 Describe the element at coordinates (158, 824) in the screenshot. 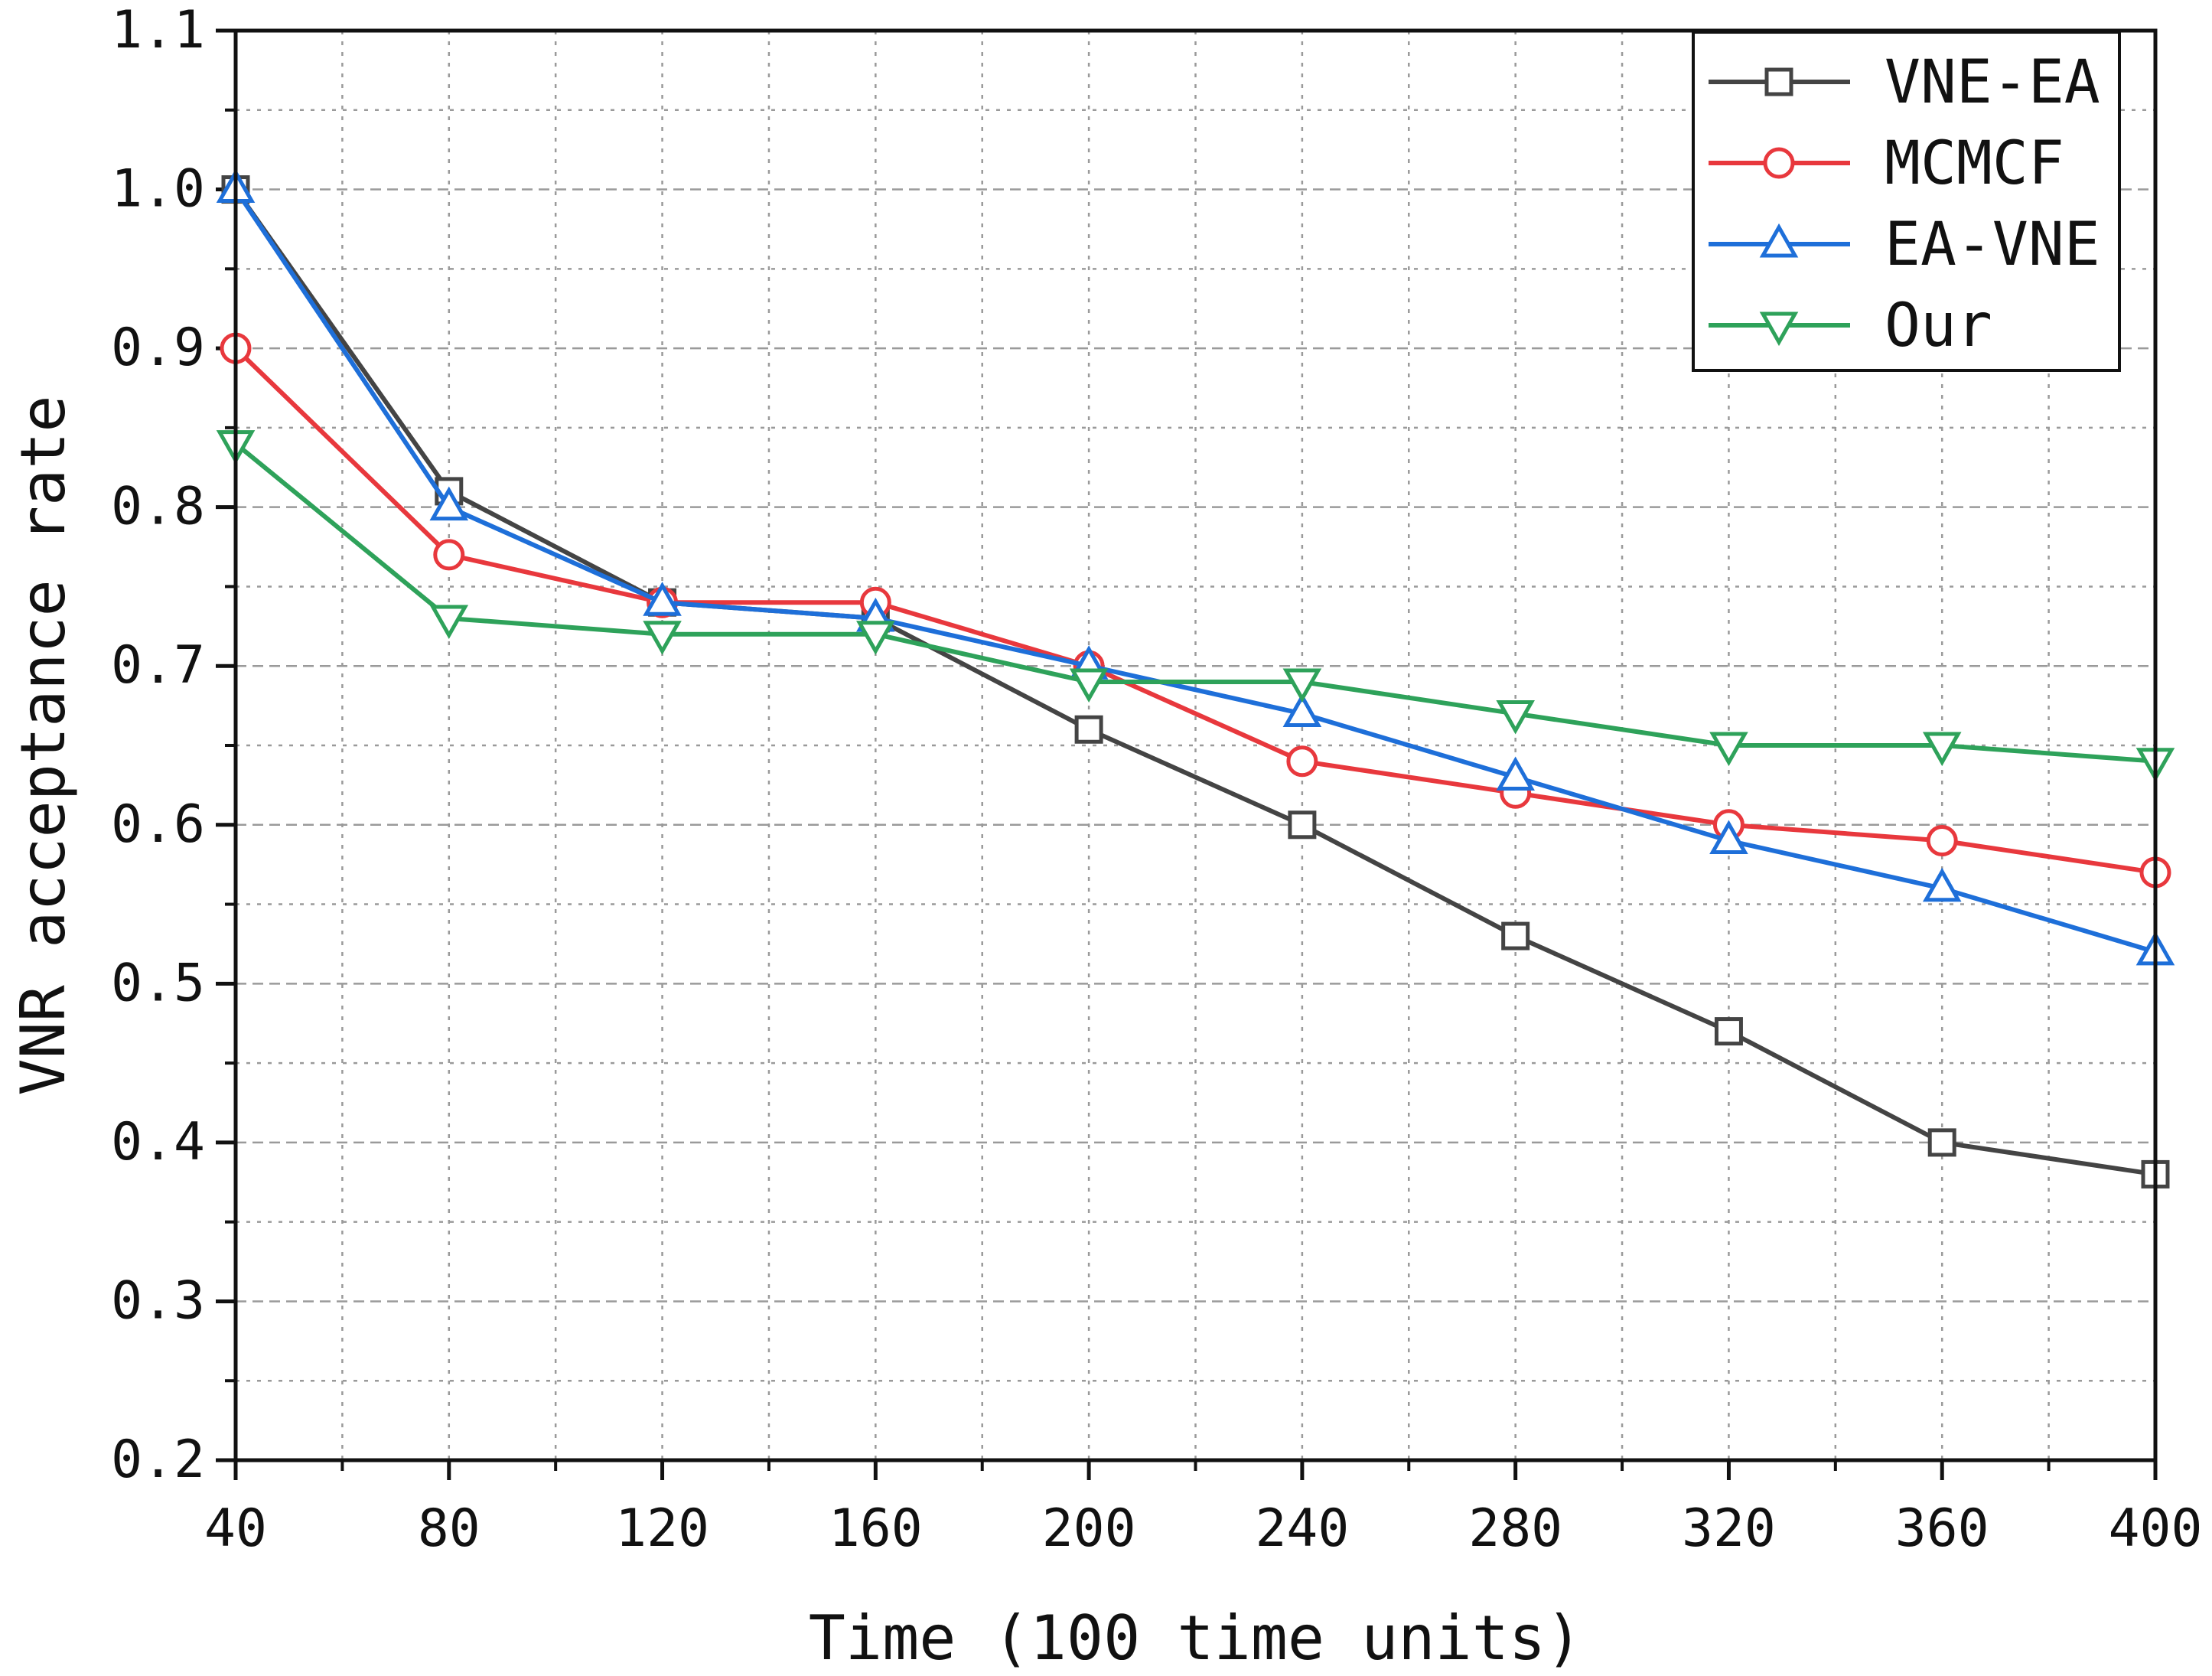

I see `y-tick-label: 0.6` at that location.